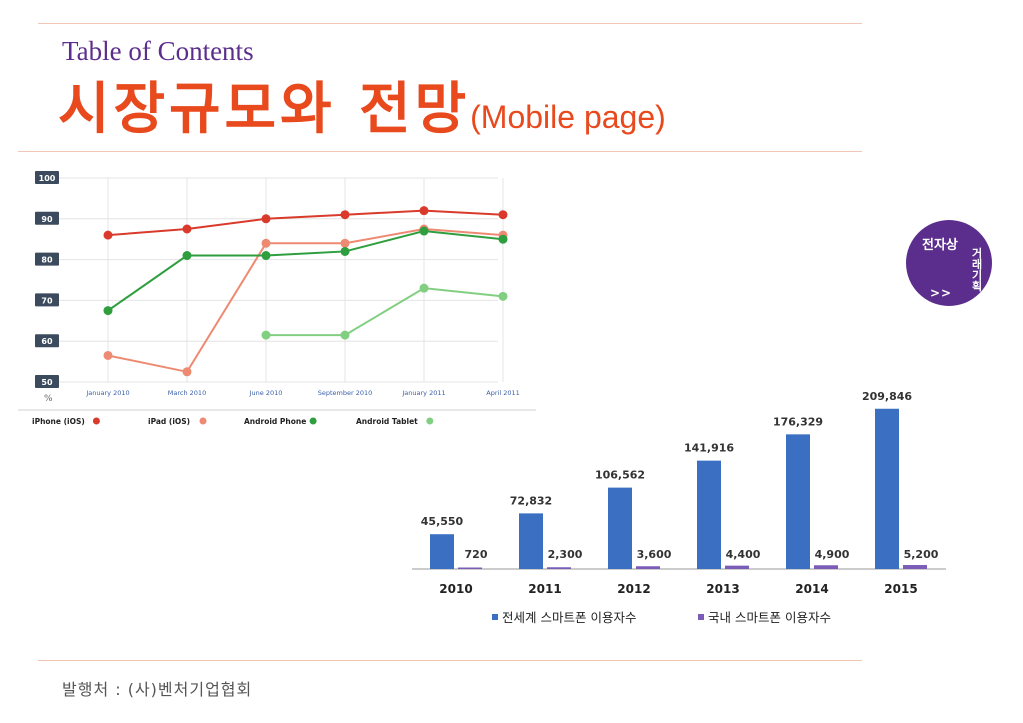 The height and width of the screenshot is (723, 1023). I want to click on page-title: 시장규모와 전망(Mobile page), so click(362, 110).